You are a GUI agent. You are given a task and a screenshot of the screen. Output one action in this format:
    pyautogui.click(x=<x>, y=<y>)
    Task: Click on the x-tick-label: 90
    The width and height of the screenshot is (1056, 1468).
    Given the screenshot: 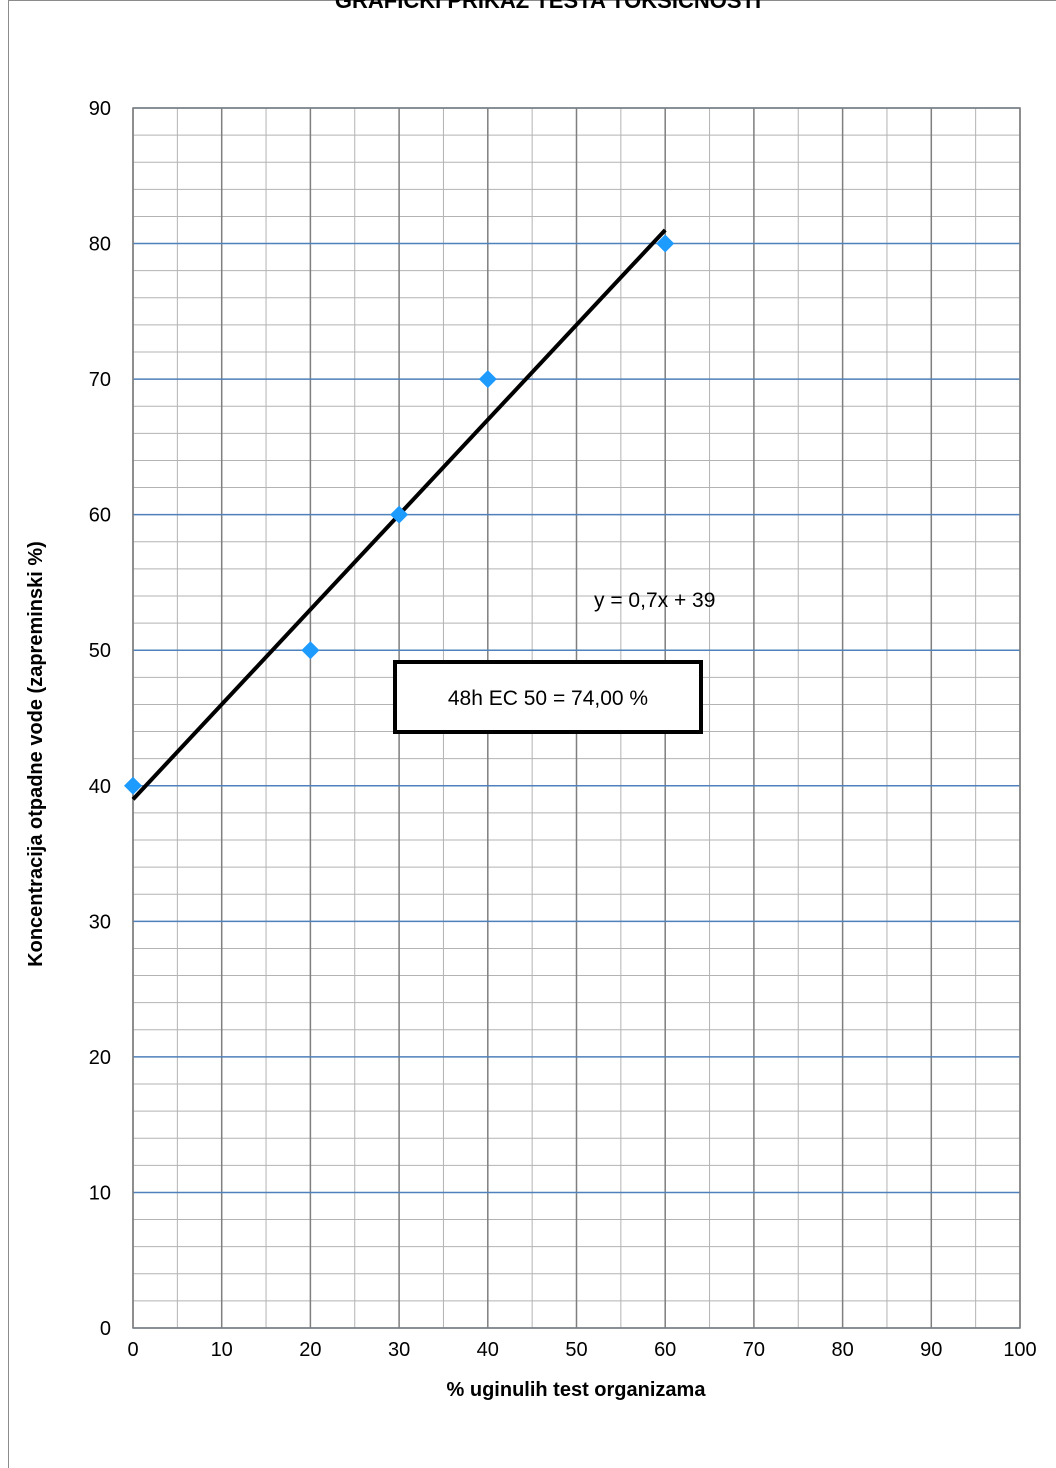 What is the action you would take?
    pyautogui.click(x=931, y=1350)
    